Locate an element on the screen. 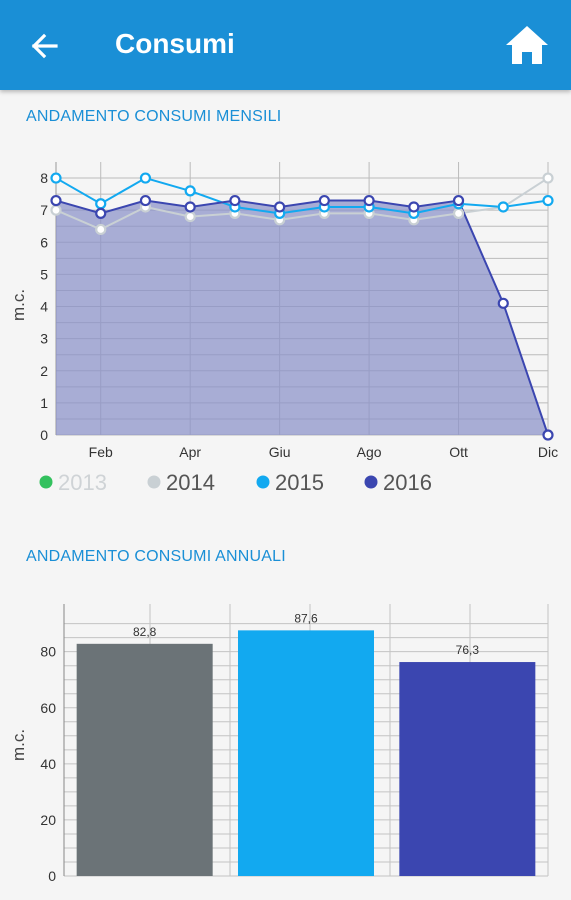 This screenshot has width=571, height=900. y-tick-label: 40 is located at coordinates (48, 764).